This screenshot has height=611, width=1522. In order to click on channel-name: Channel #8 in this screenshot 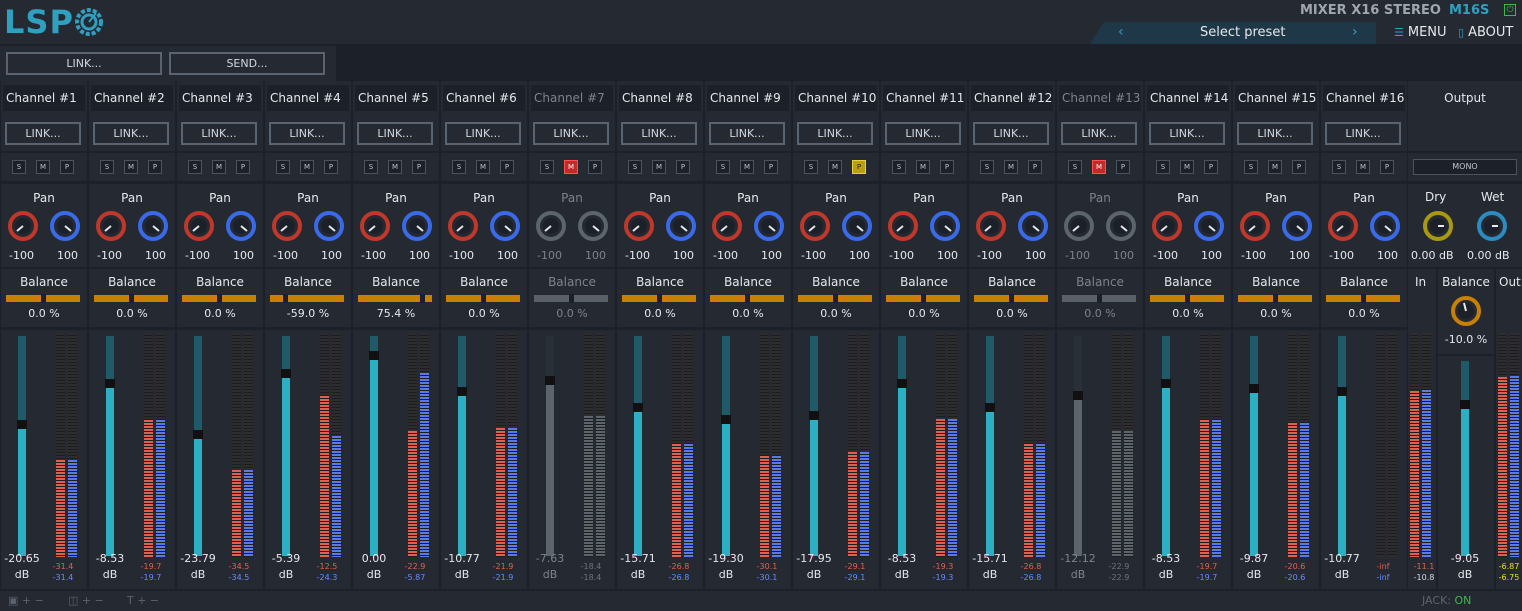, I will do `click(660, 98)`.